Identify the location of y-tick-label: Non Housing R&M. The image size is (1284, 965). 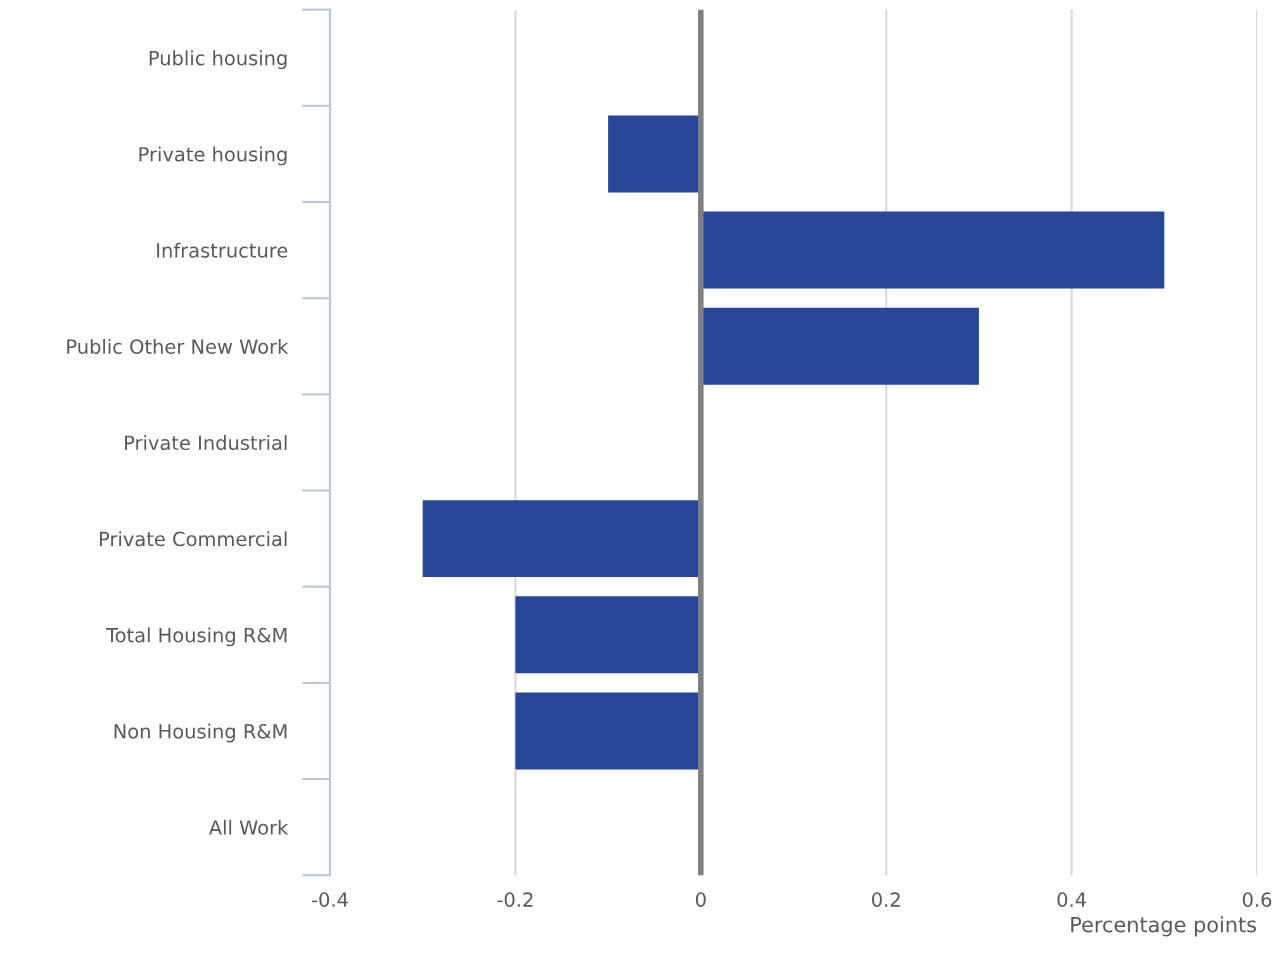
(200, 733).